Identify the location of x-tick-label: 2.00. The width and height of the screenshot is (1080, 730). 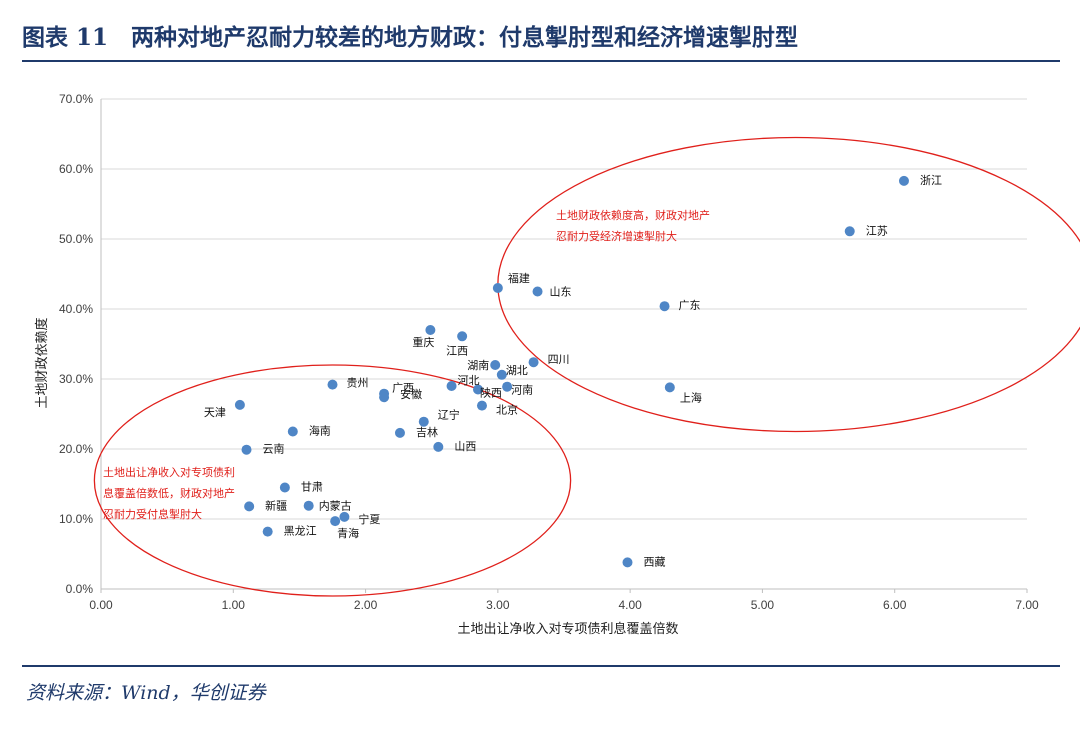
(366, 605).